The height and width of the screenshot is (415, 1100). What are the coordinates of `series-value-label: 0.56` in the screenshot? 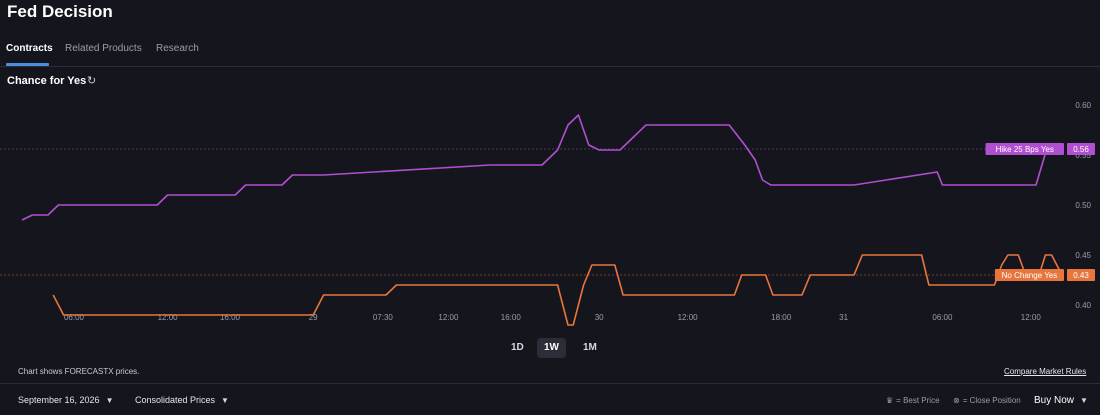 It's located at (1081, 149).